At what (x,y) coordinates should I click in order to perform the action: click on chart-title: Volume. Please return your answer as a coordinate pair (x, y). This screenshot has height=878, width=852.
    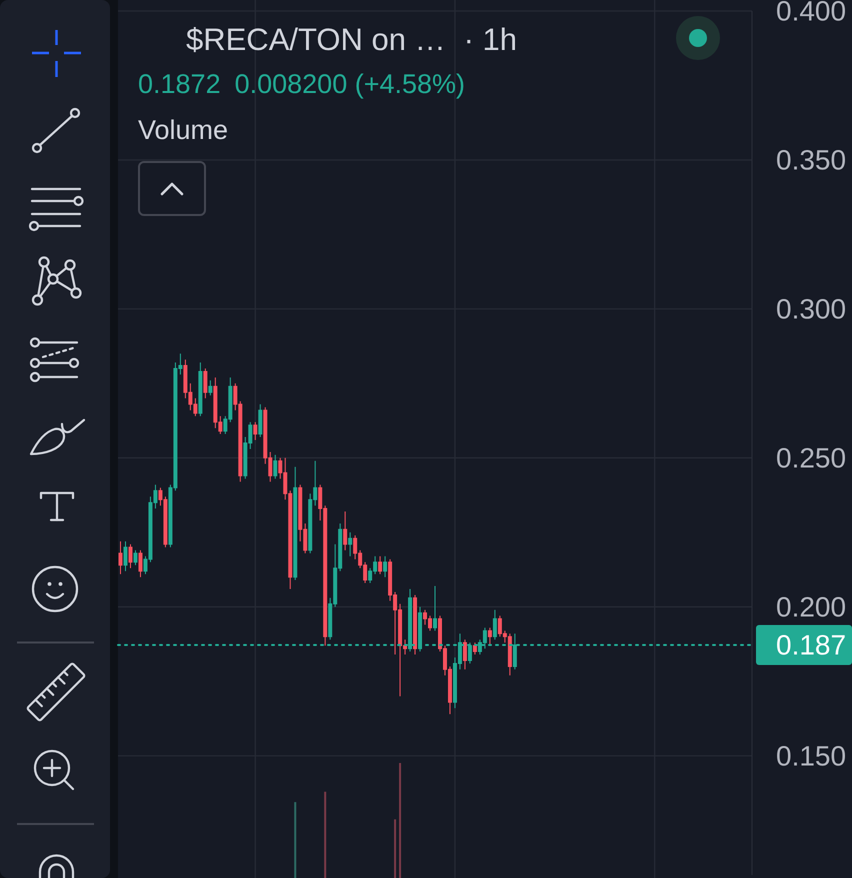
    Looking at the image, I should click on (183, 130).